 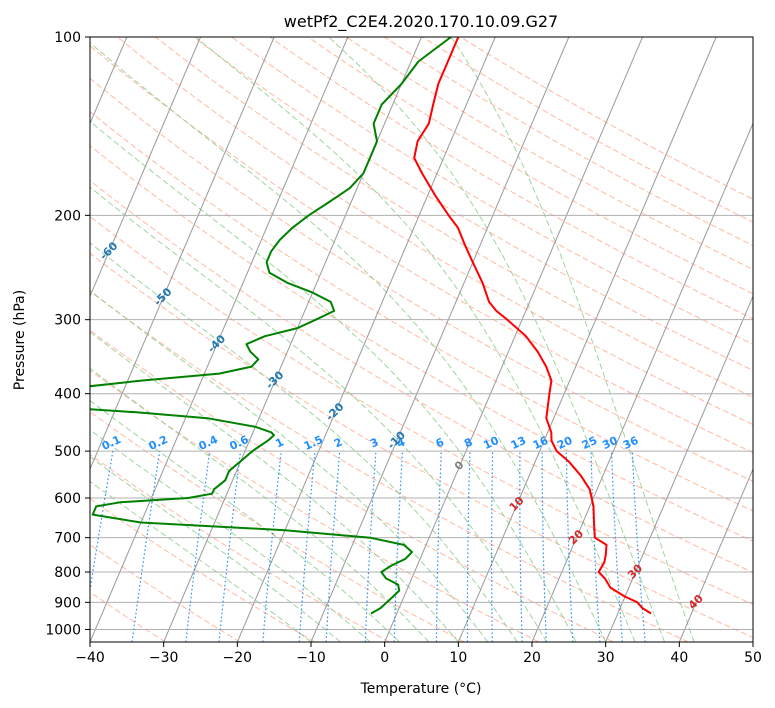 What do you see at coordinates (532, 658) in the screenshot?
I see `x-tick-label: 20` at bounding box center [532, 658].